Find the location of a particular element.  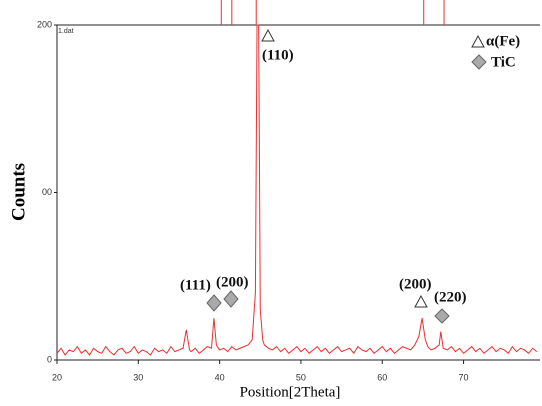

x-tick-label: 60 is located at coordinates (382, 377).